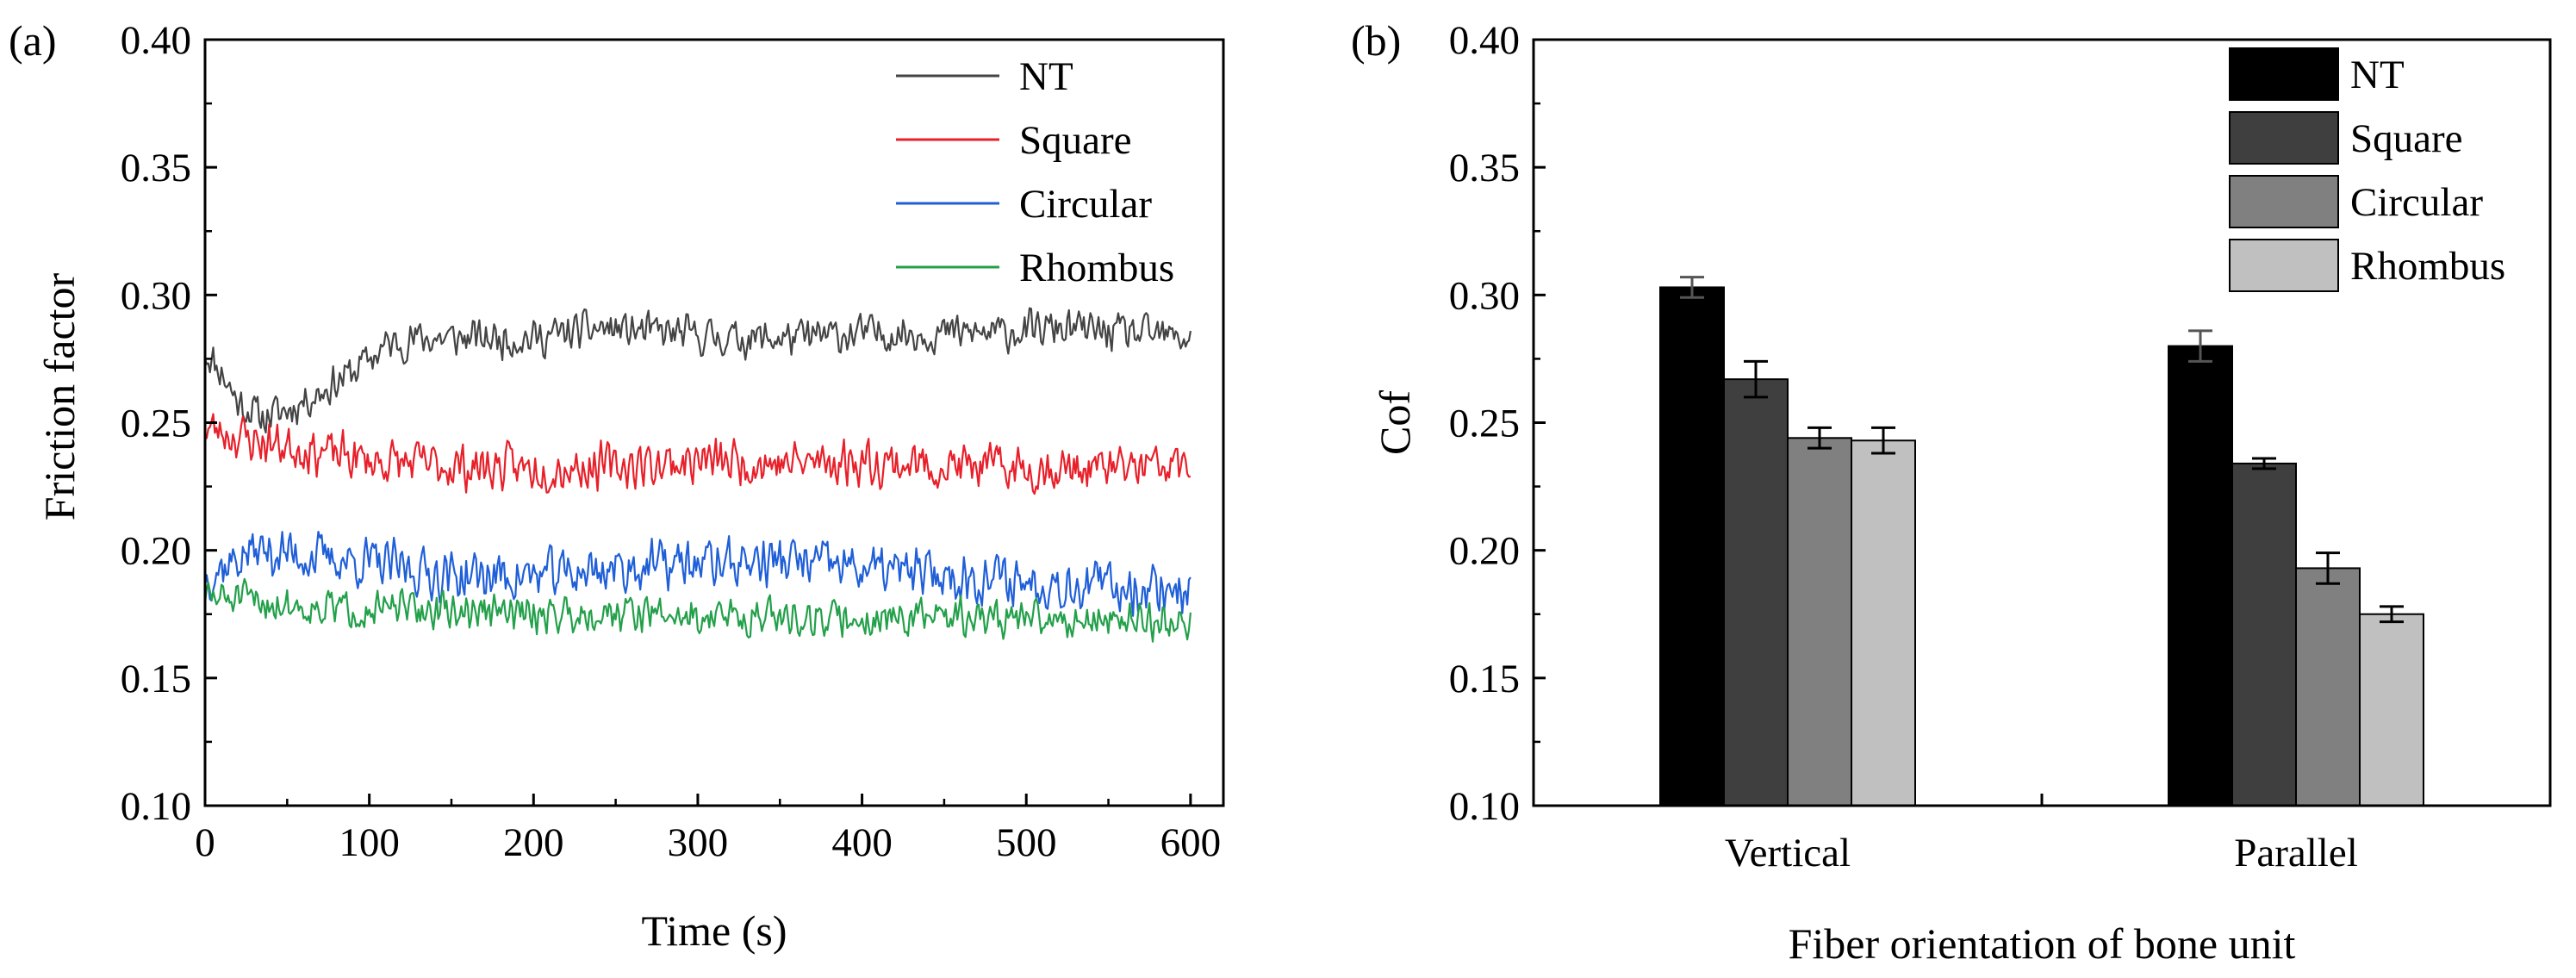 The width and height of the screenshot is (2576, 978). Describe the element at coordinates (698, 573) in the screenshot. I see `series-line-circular` at that location.